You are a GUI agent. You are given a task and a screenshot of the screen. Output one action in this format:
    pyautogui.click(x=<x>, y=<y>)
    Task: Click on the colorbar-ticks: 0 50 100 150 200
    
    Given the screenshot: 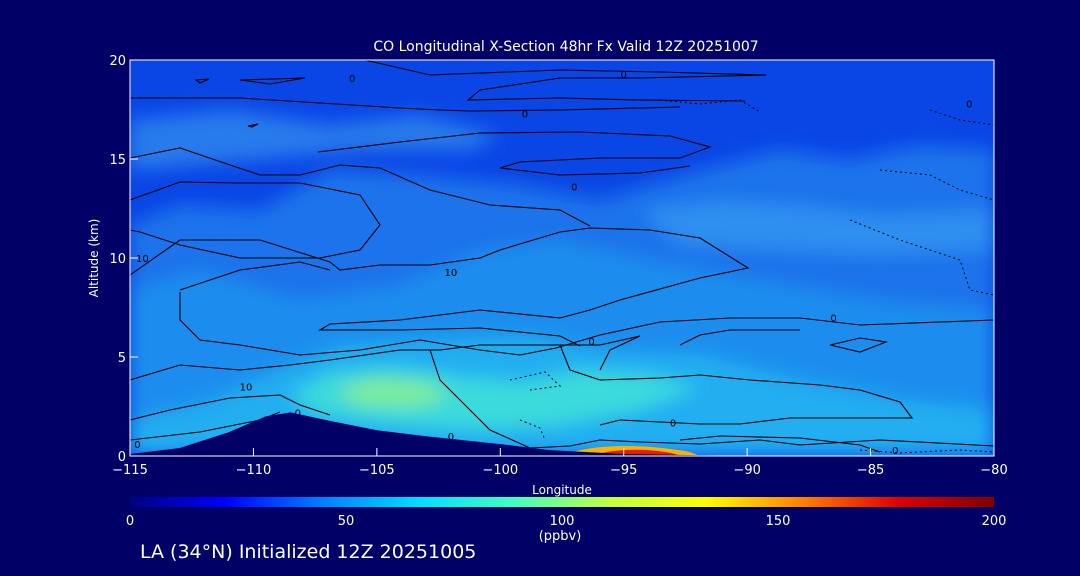 What is the action you would take?
    pyautogui.click(x=566, y=521)
    